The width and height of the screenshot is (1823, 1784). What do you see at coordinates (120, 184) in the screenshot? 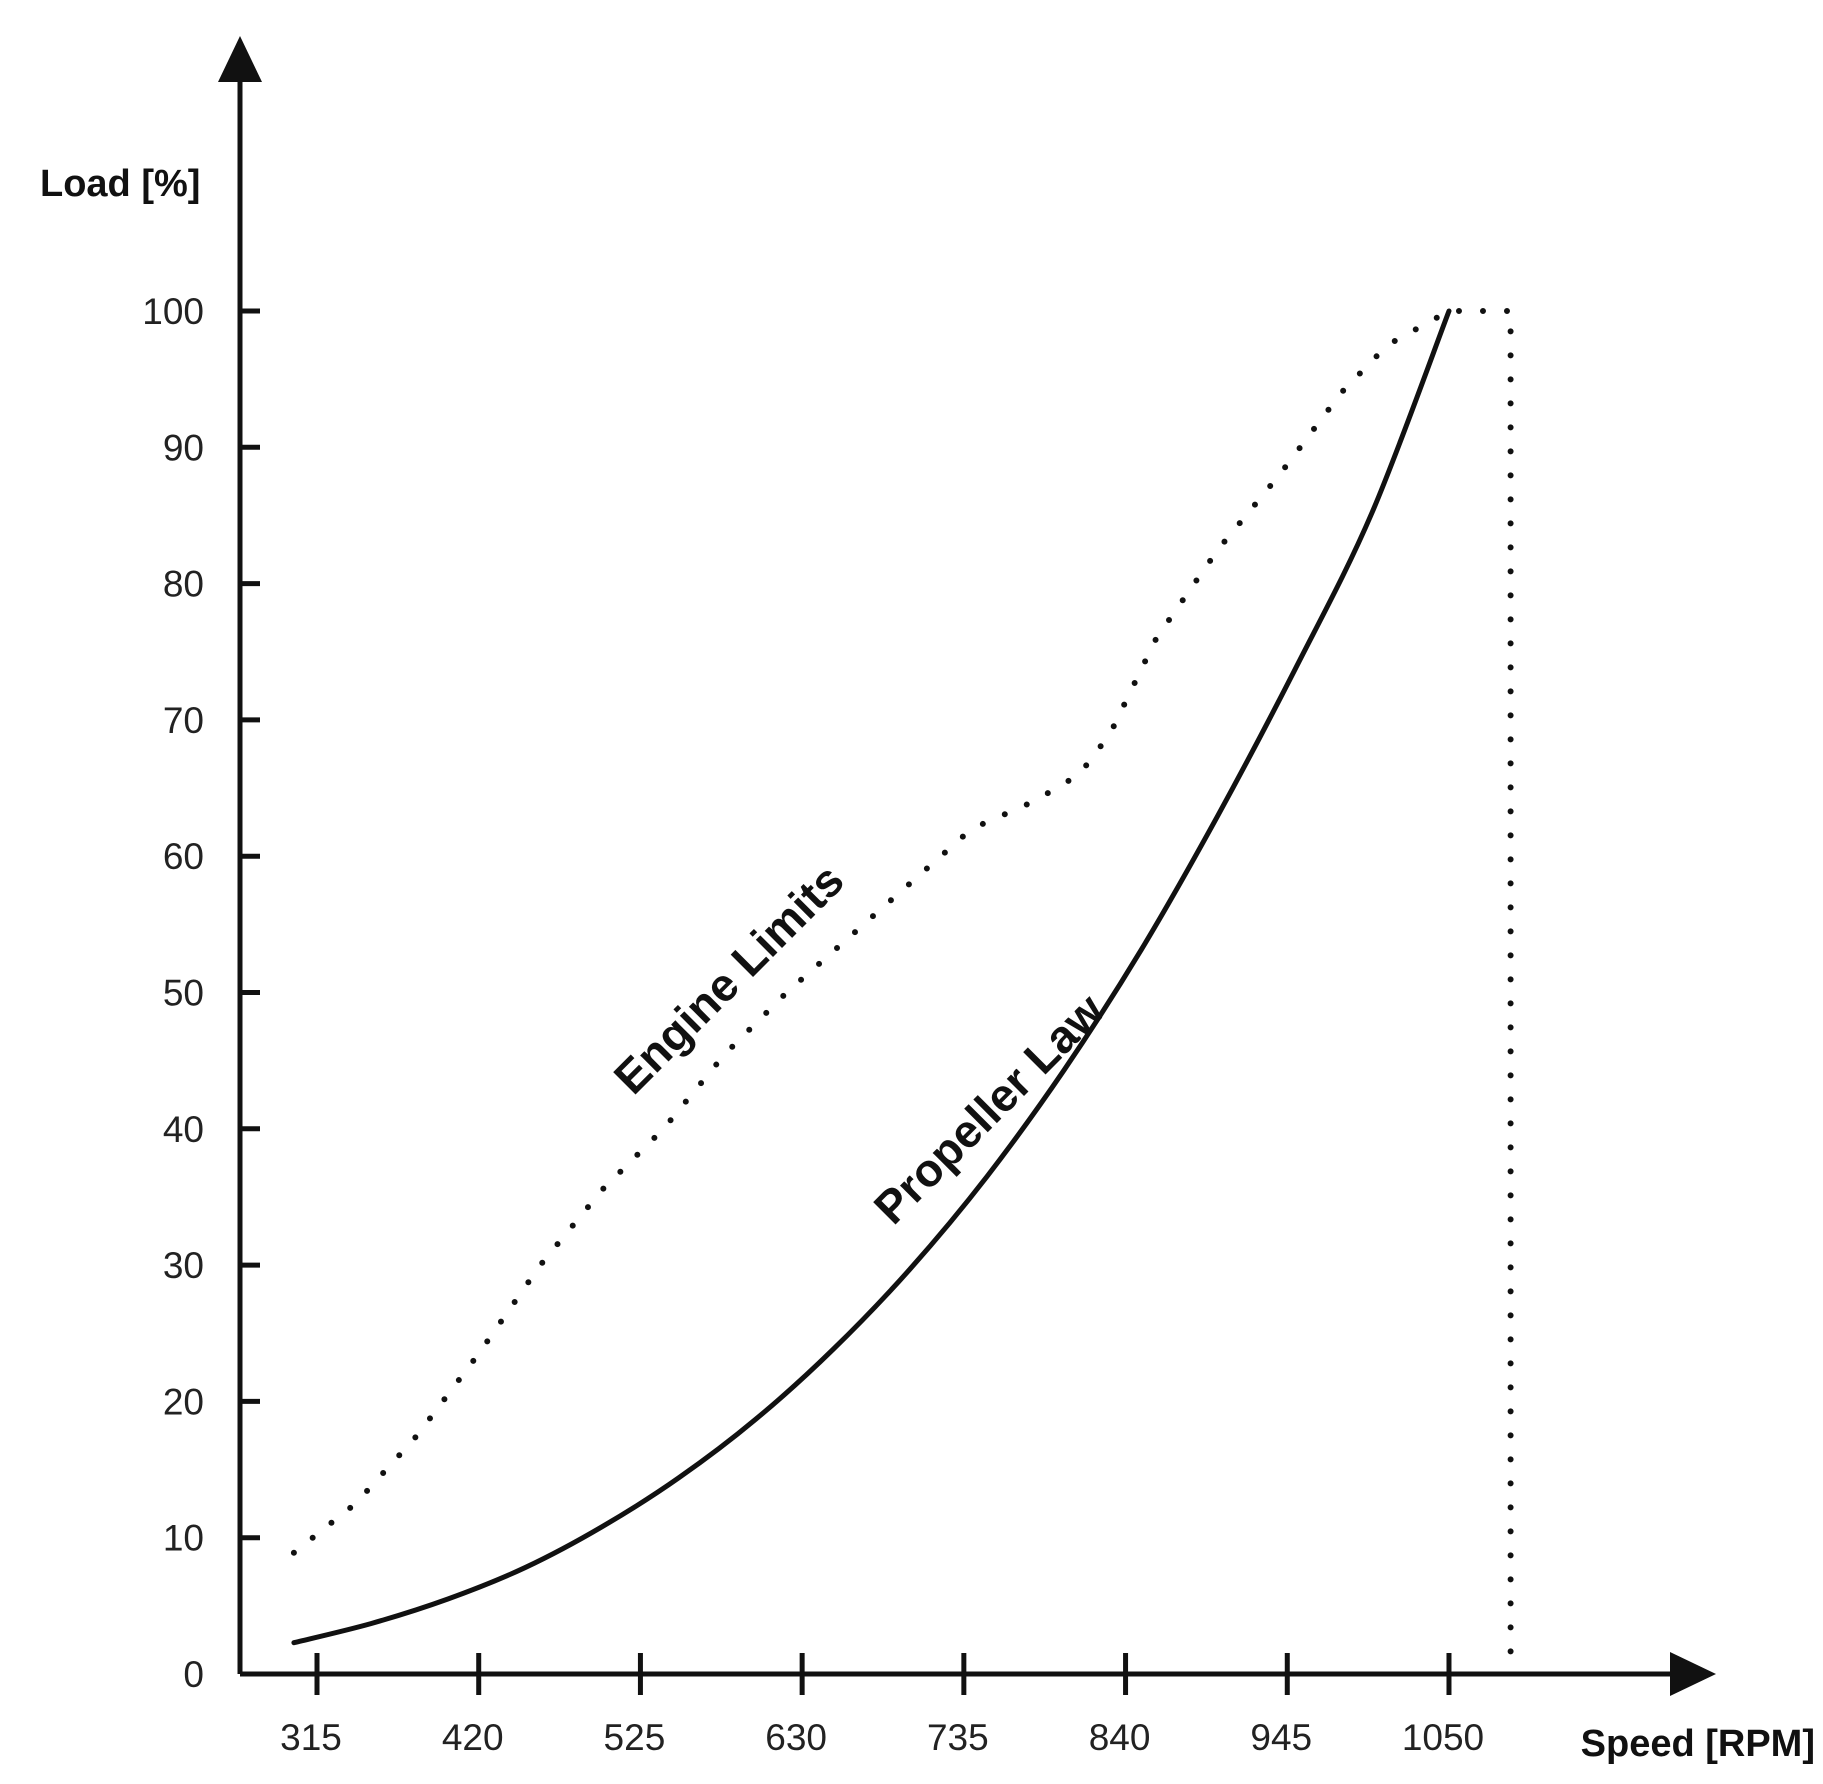
I see `y-axis-label: Load [%]` at bounding box center [120, 184].